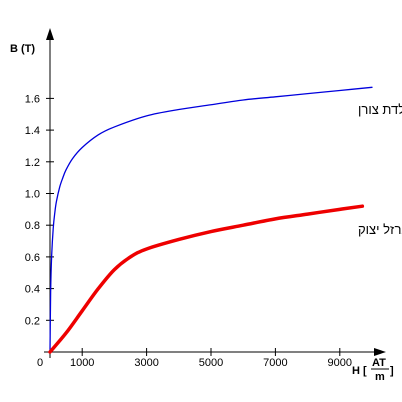 The width and height of the screenshot is (402, 402). I want to click on x-tick-label: 1000, so click(82, 363).